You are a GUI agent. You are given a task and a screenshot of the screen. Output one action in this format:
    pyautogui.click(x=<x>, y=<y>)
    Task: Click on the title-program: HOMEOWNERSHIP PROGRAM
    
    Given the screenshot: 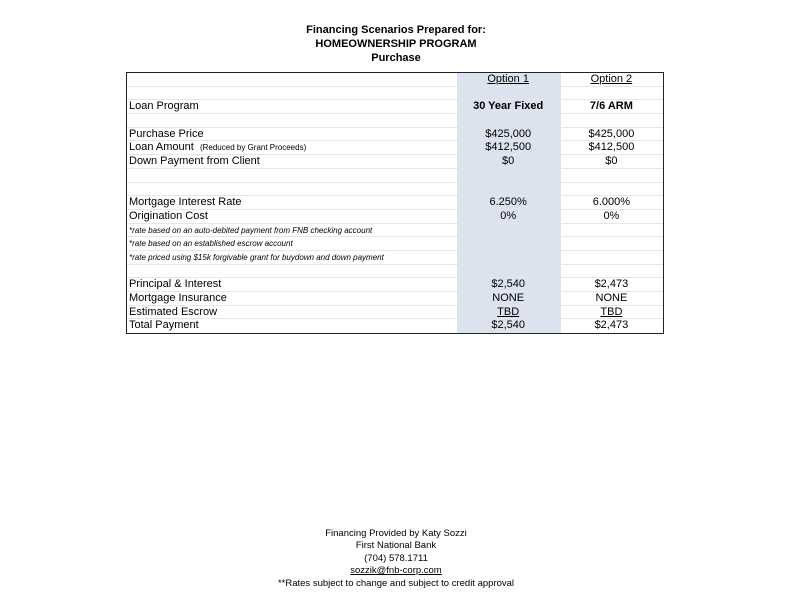 What is the action you would take?
    pyautogui.click(x=396, y=44)
    